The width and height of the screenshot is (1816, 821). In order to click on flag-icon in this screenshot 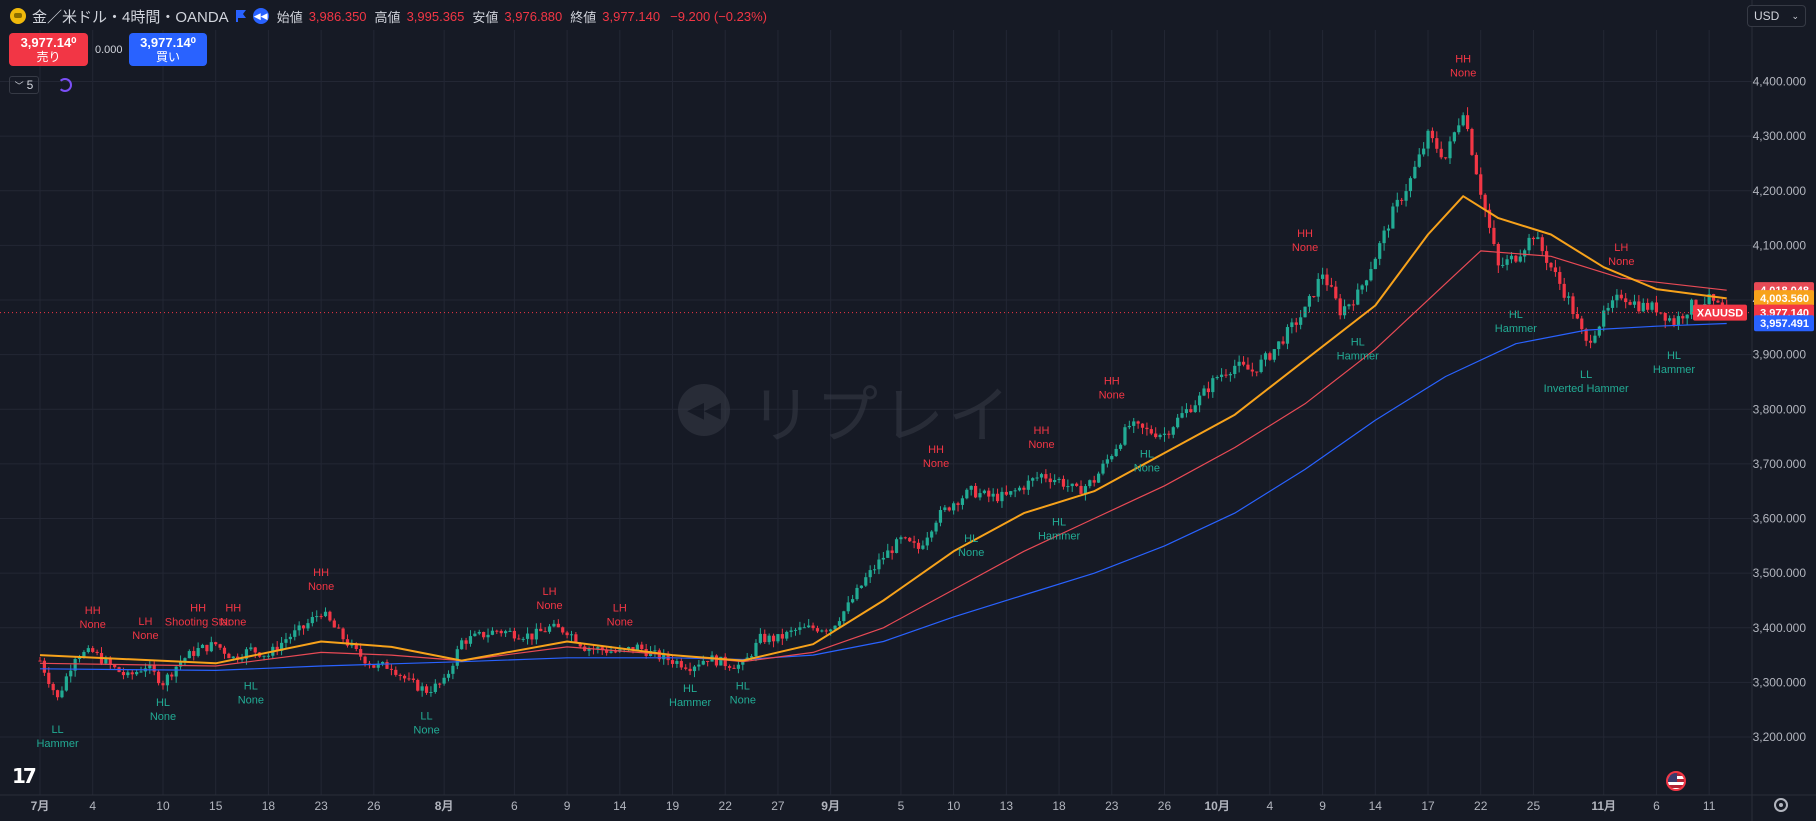, I will do `click(241, 16)`.